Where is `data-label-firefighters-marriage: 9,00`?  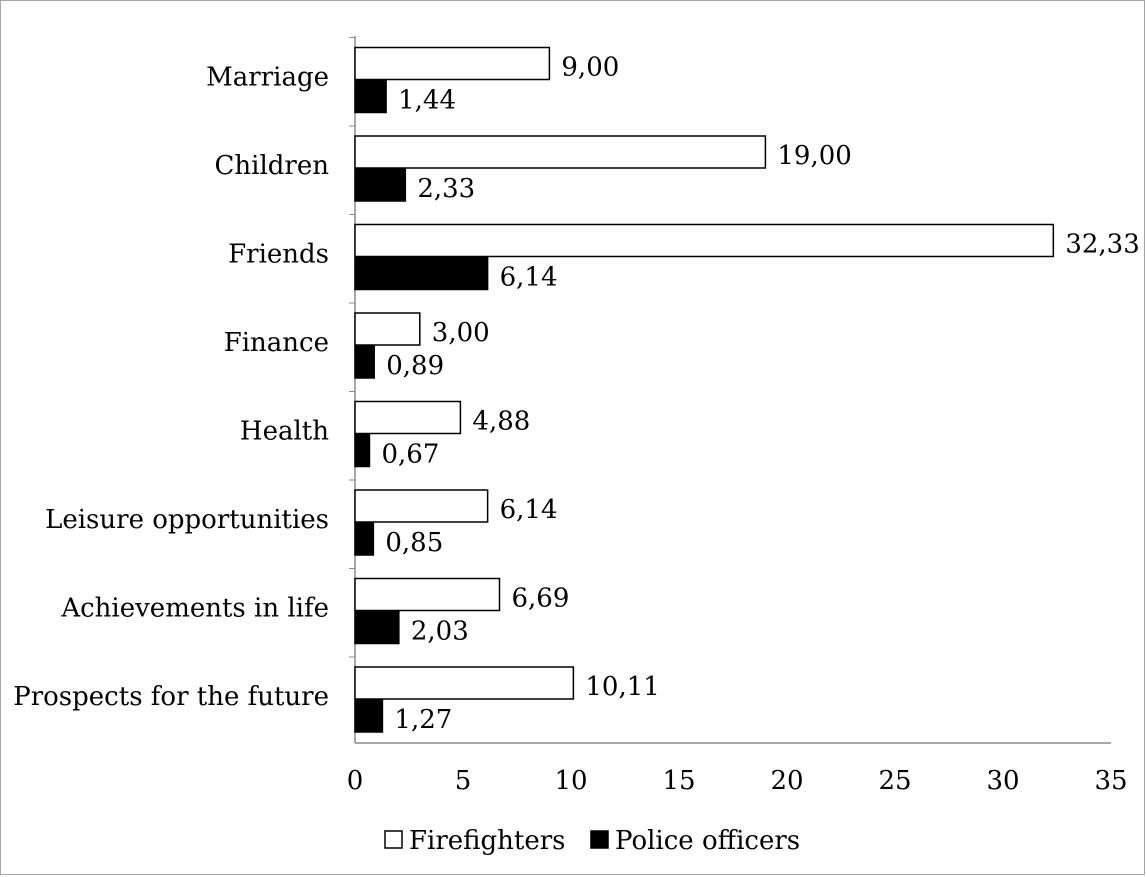
data-label-firefighters-marriage: 9,00 is located at coordinates (590, 68).